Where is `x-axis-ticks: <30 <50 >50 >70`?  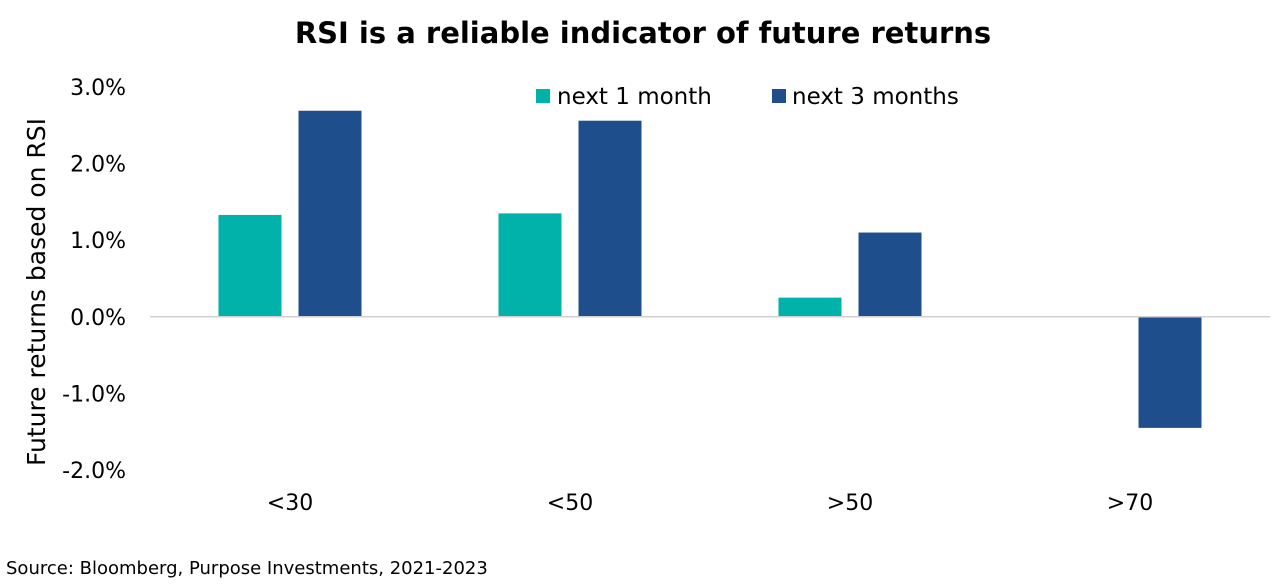
x-axis-ticks: <30 <50 >50 >70 is located at coordinates (710, 503).